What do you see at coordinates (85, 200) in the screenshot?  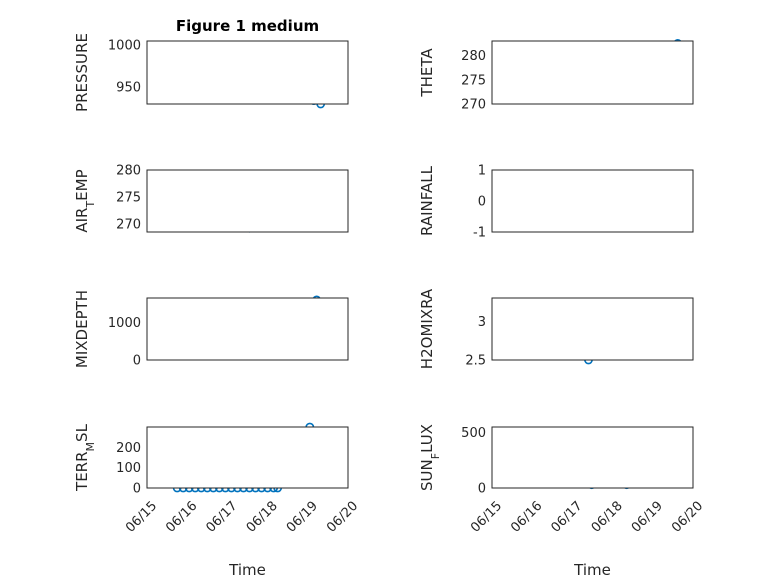 I see `y-axis-label: AIRTEMP` at bounding box center [85, 200].